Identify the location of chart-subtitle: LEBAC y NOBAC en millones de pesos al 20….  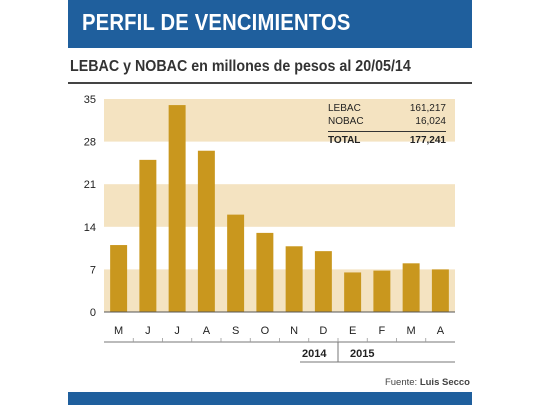
(240, 66).